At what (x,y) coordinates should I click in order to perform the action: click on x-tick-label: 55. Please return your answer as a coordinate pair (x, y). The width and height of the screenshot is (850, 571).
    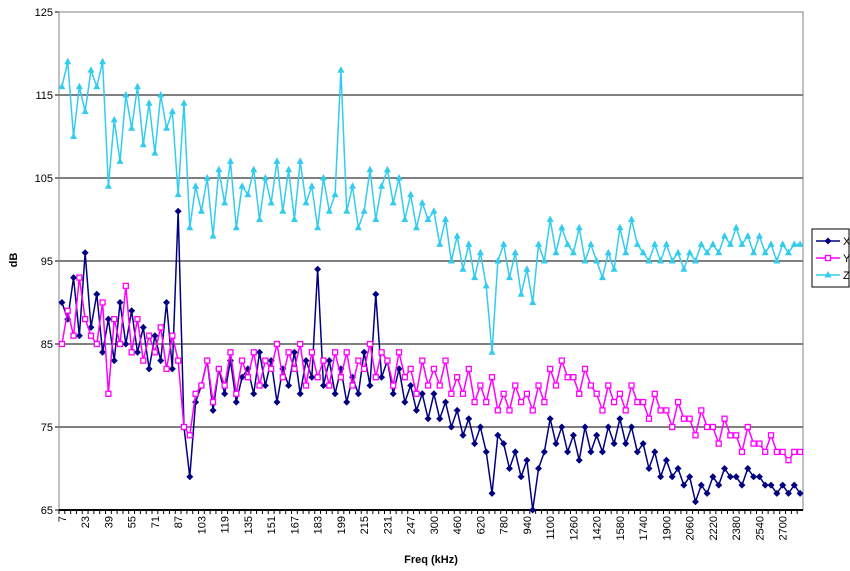
    Looking at the image, I should click on (133, 522).